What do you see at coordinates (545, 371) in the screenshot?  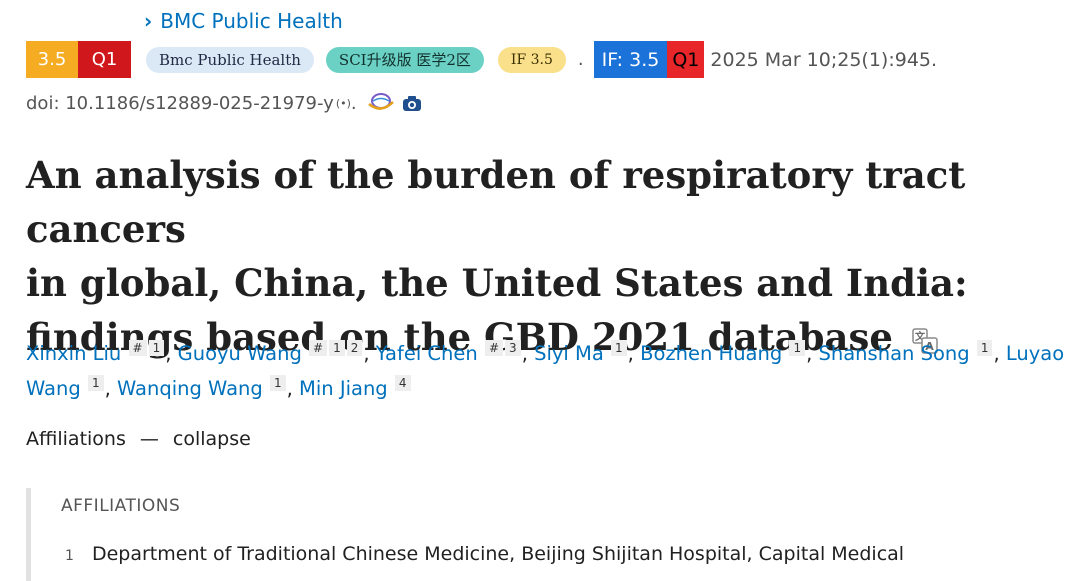 I see `author-name: Luyao Wang` at bounding box center [545, 371].